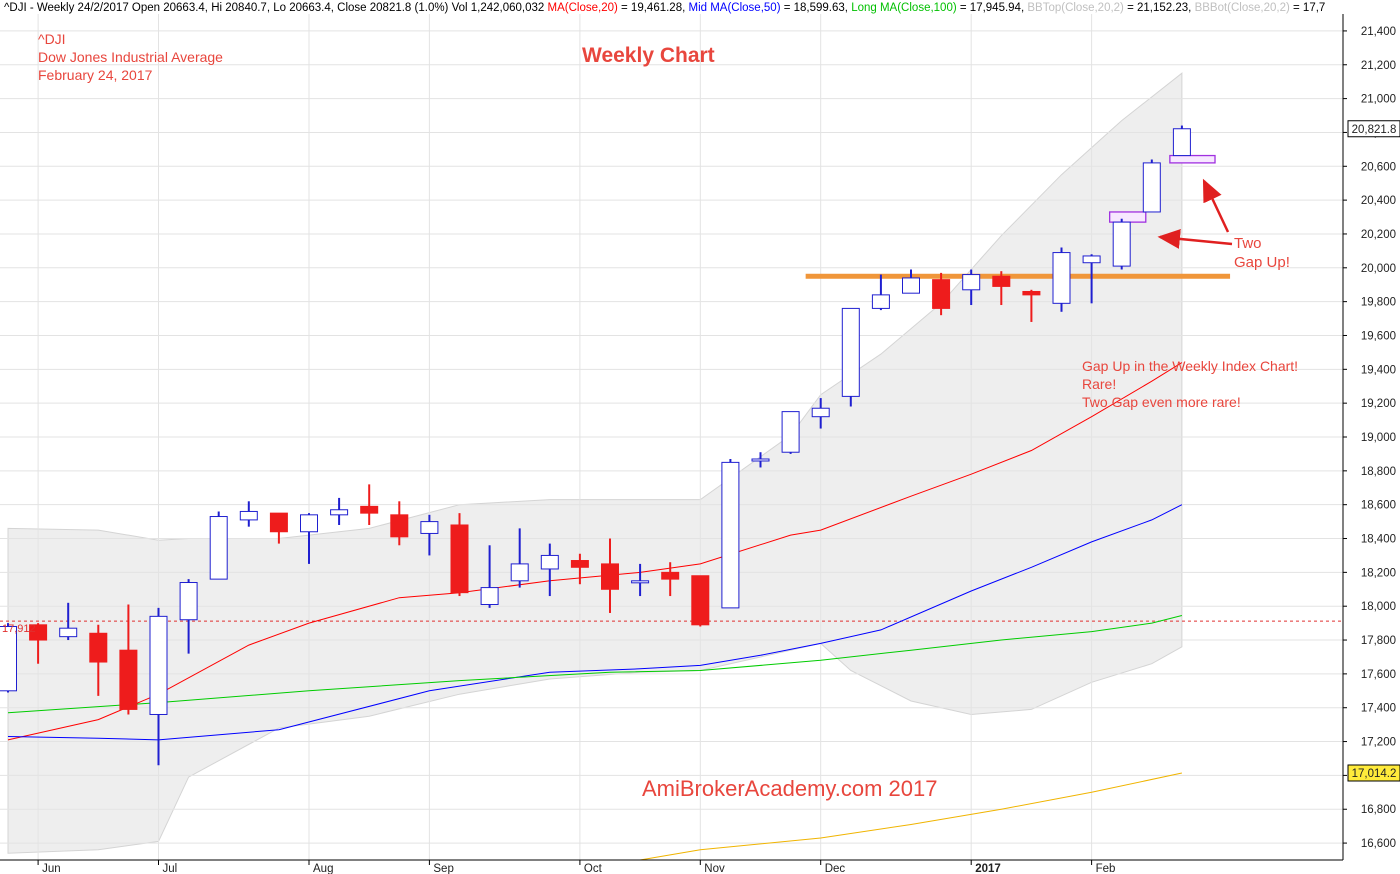 This screenshot has width=1400, height=874. What do you see at coordinates (1308, 8) in the screenshot?
I see `header-segment: = 17,7` at bounding box center [1308, 8].